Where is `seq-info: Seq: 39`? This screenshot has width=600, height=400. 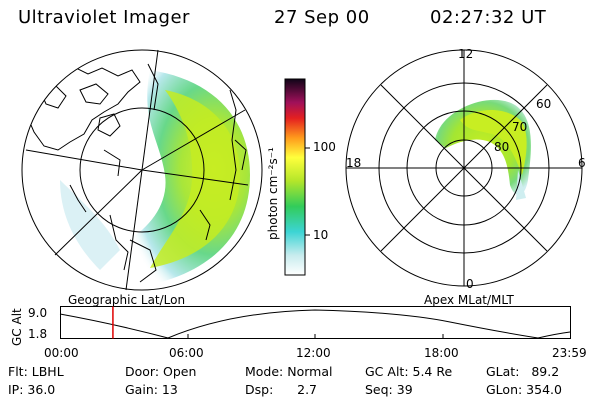 seq-info: Seq: 39 is located at coordinates (389, 389).